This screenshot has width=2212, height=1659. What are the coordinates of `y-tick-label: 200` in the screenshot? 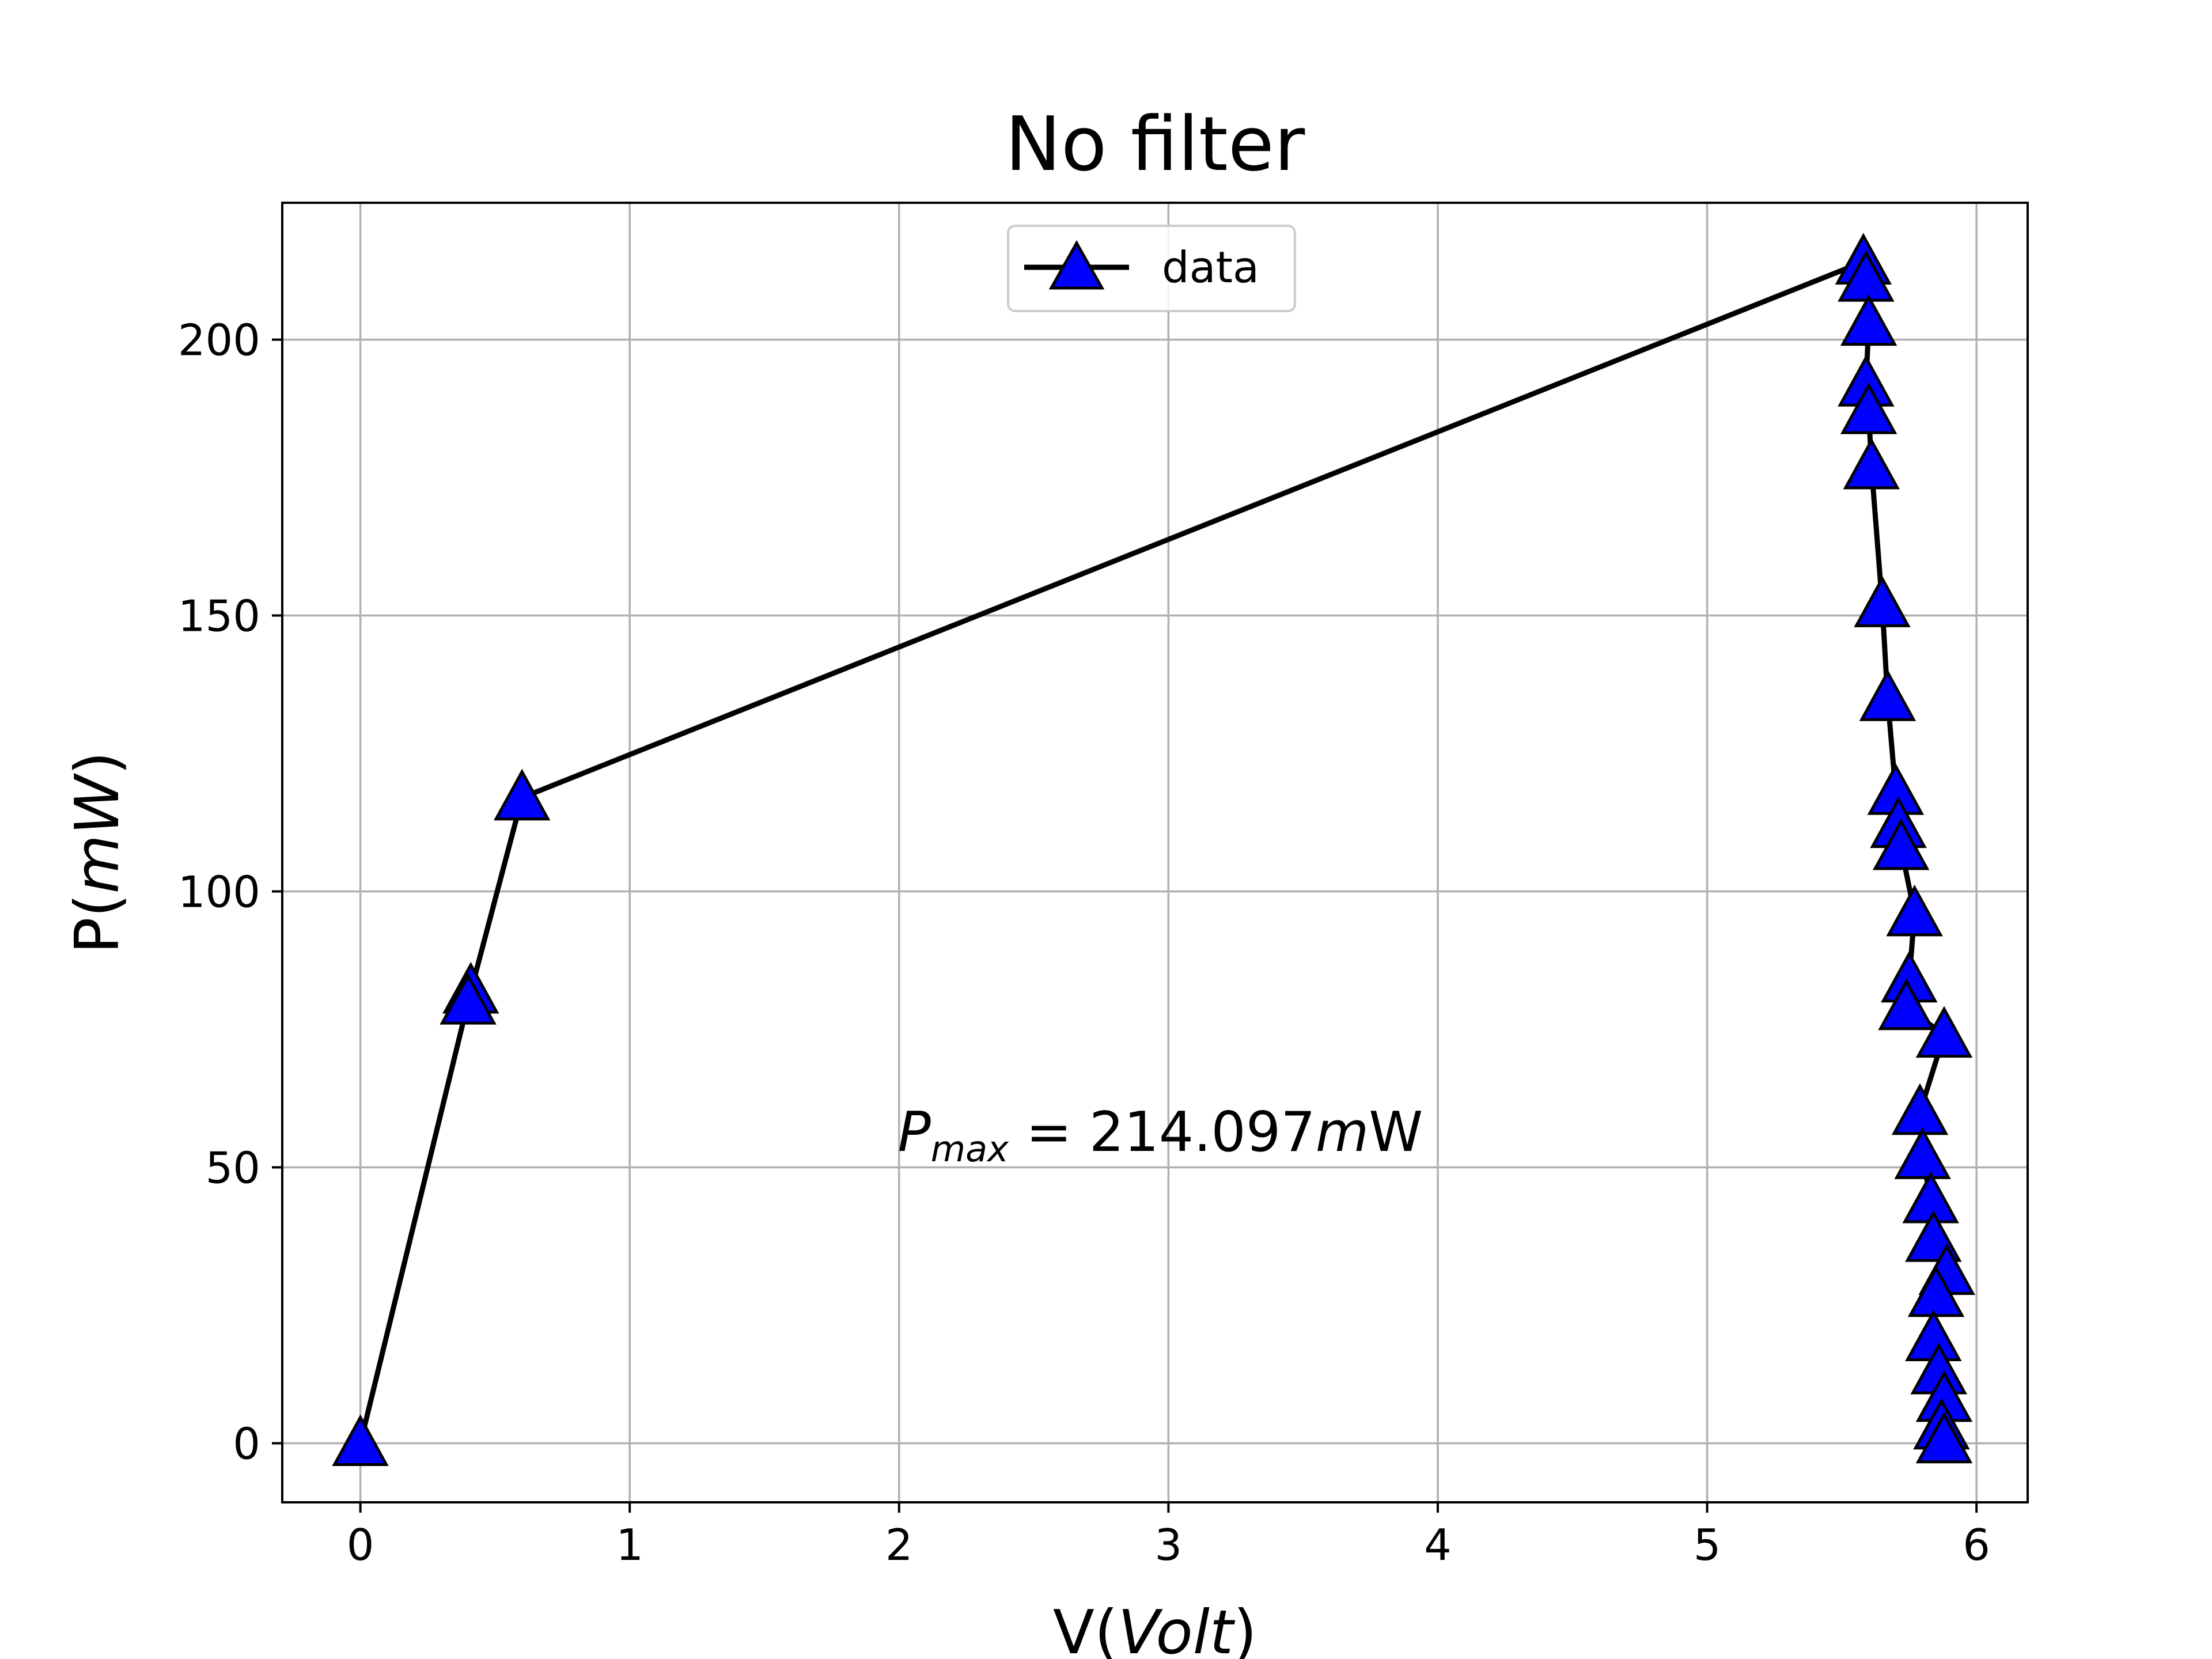 It's located at (219, 340).